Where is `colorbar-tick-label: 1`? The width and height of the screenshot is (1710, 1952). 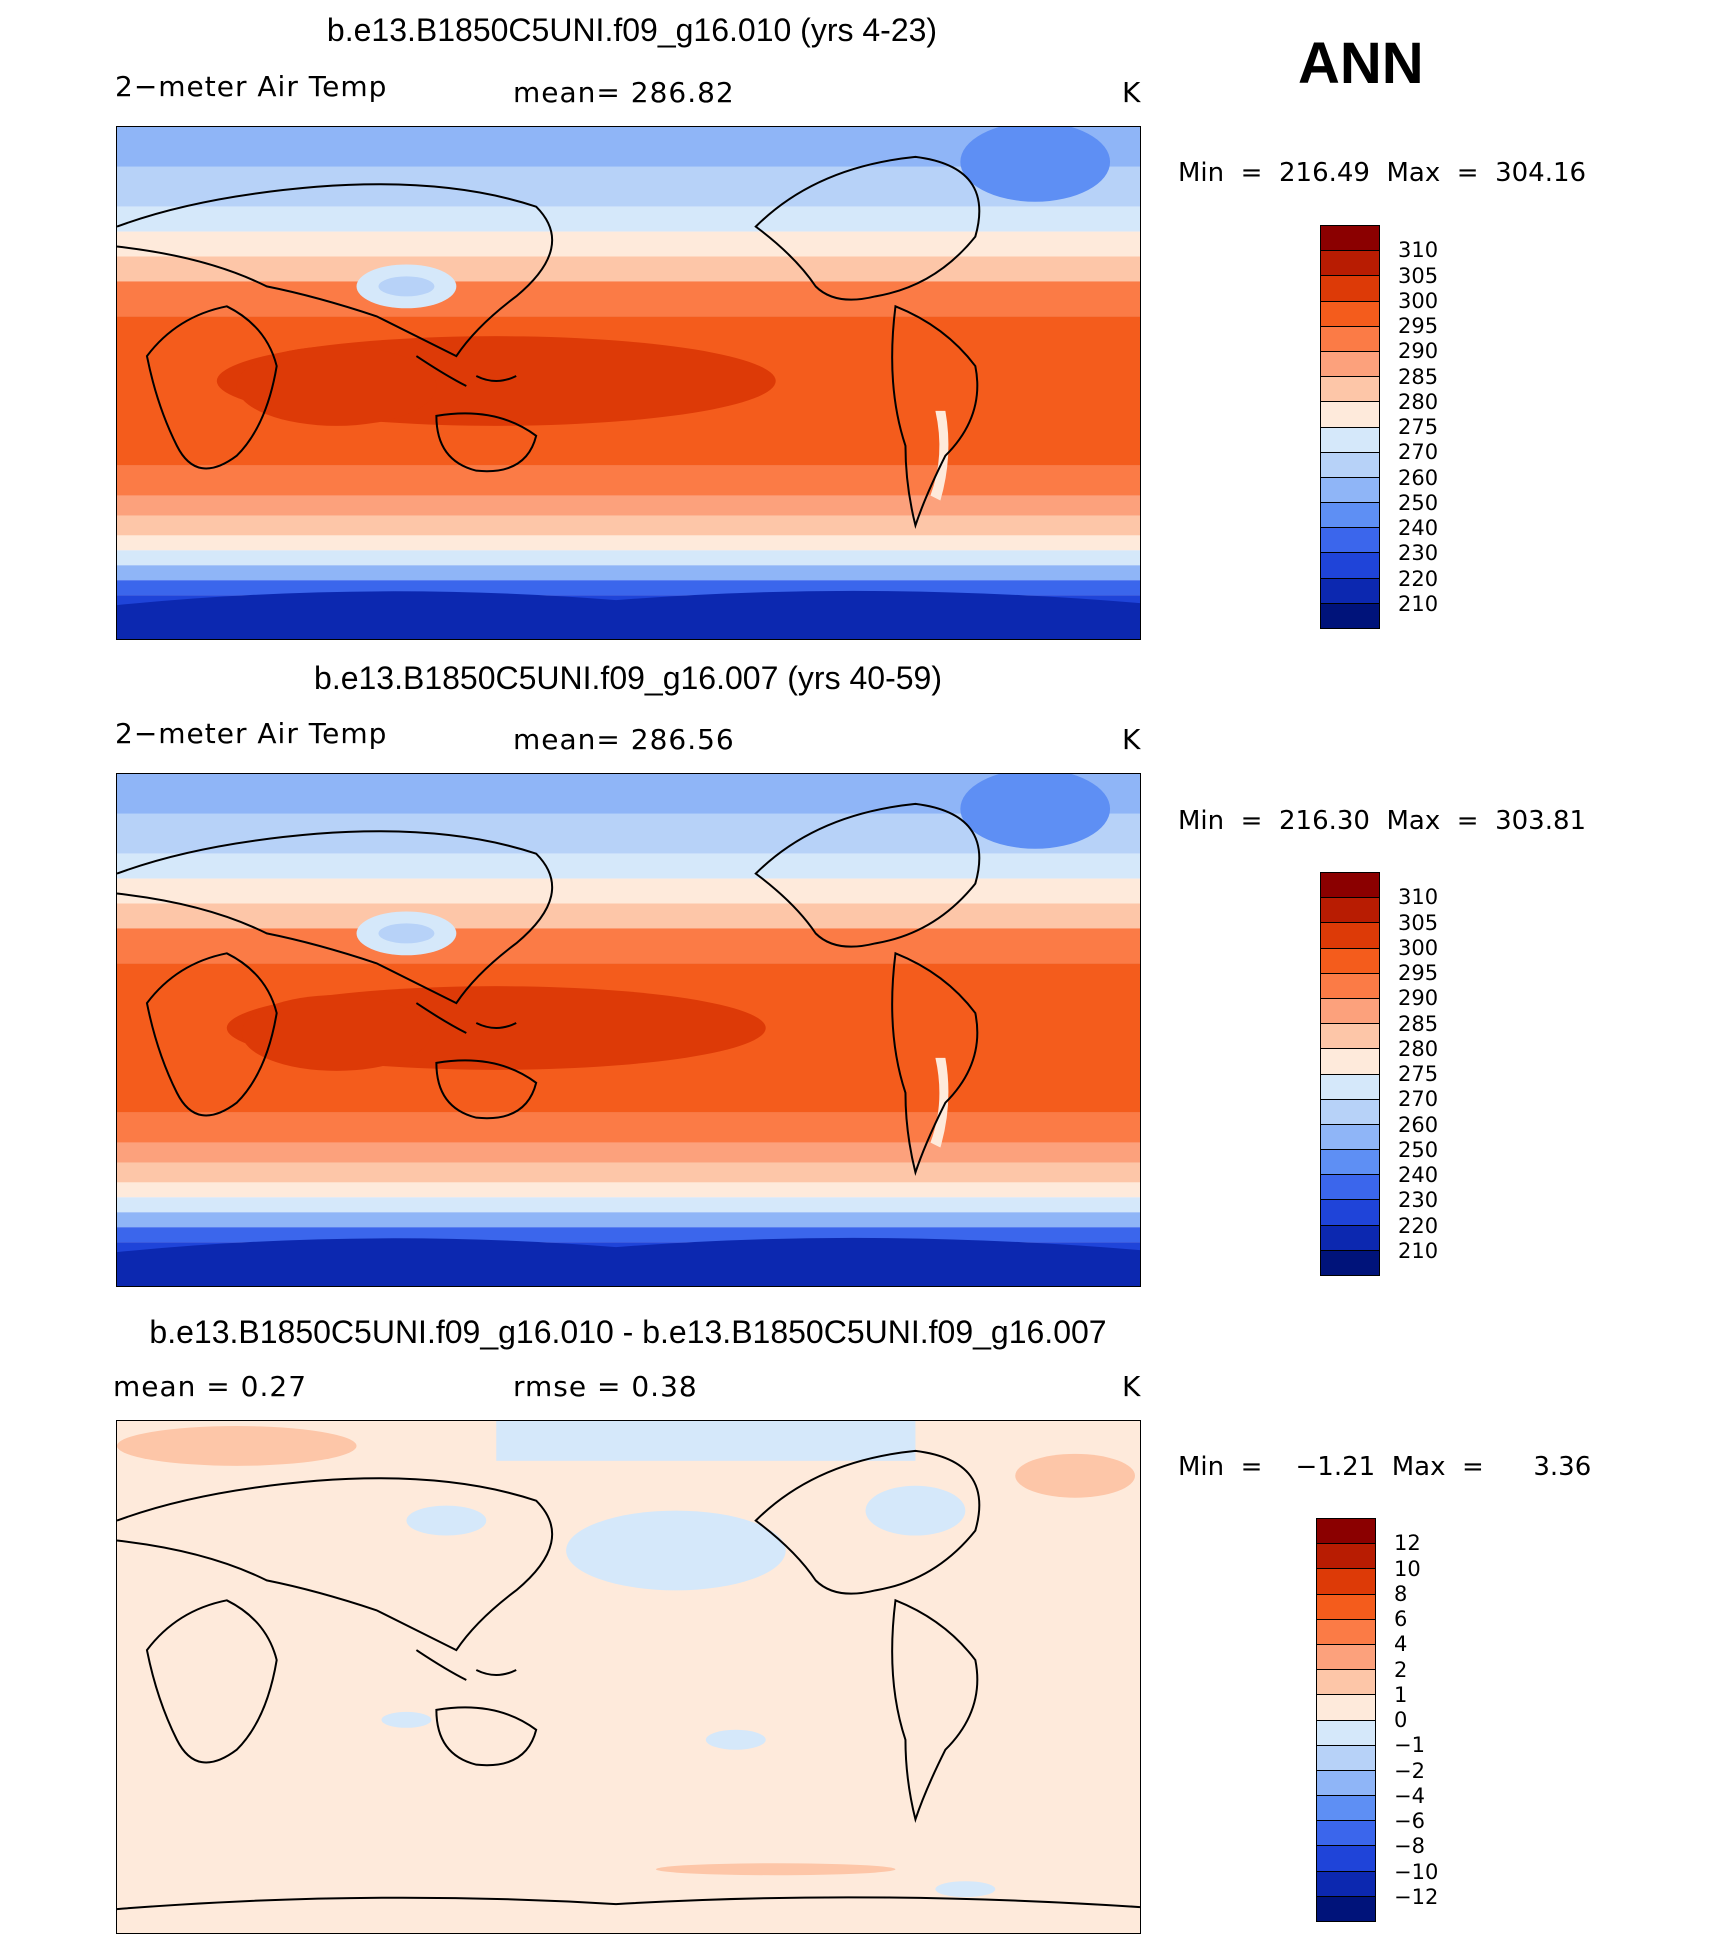
colorbar-tick-label: 1 is located at coordinates (1401, 1694).